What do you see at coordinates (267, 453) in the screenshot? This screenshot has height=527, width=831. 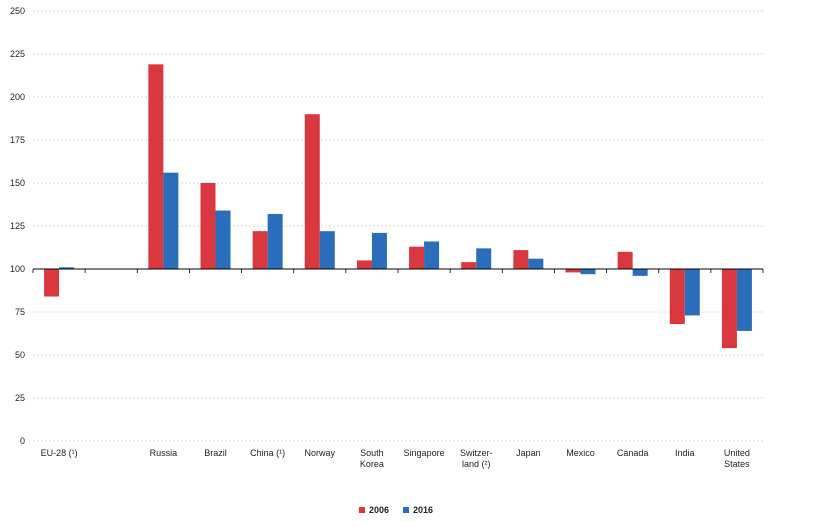 I see `category-label: China (¹)` at bounding box center [267, 453].